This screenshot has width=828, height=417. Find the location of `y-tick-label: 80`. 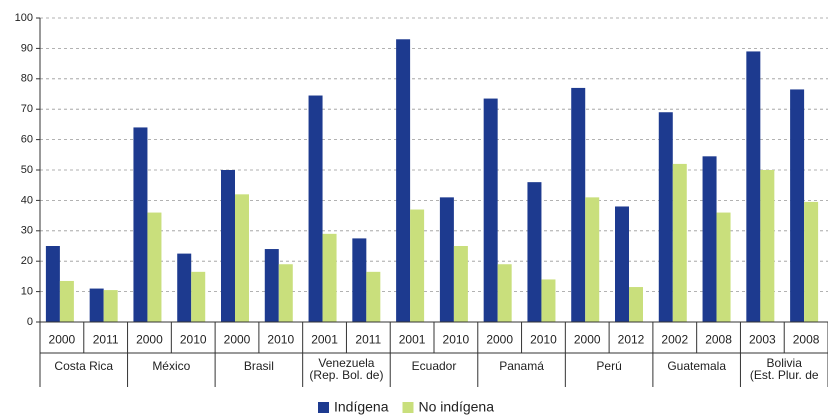

y-tick-label: 80 is located at coordinates (27, 79).